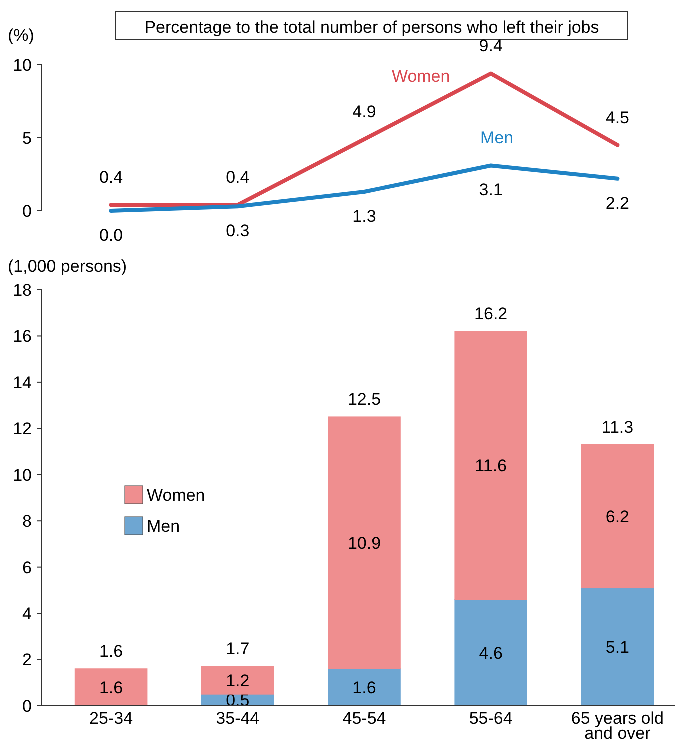 This screenshot has width=676, height=751. I want to click on y-axis-title: (1,000 persons), so click(68, 266).